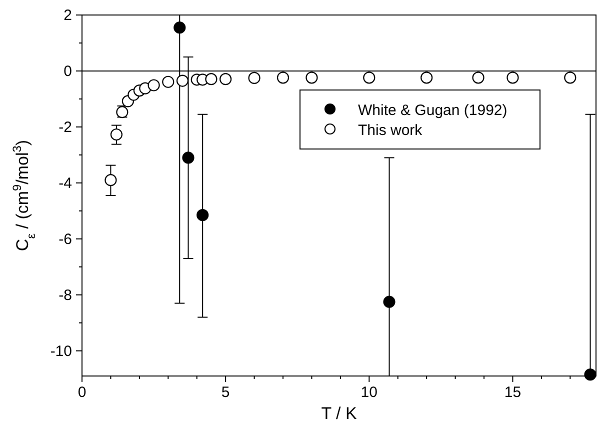 This screenshot has width=598, height=431. What do you see at coordinates (65, 295) in the screenshot?
I see `y-tick-label: -8` at bounding box center [65, 295].